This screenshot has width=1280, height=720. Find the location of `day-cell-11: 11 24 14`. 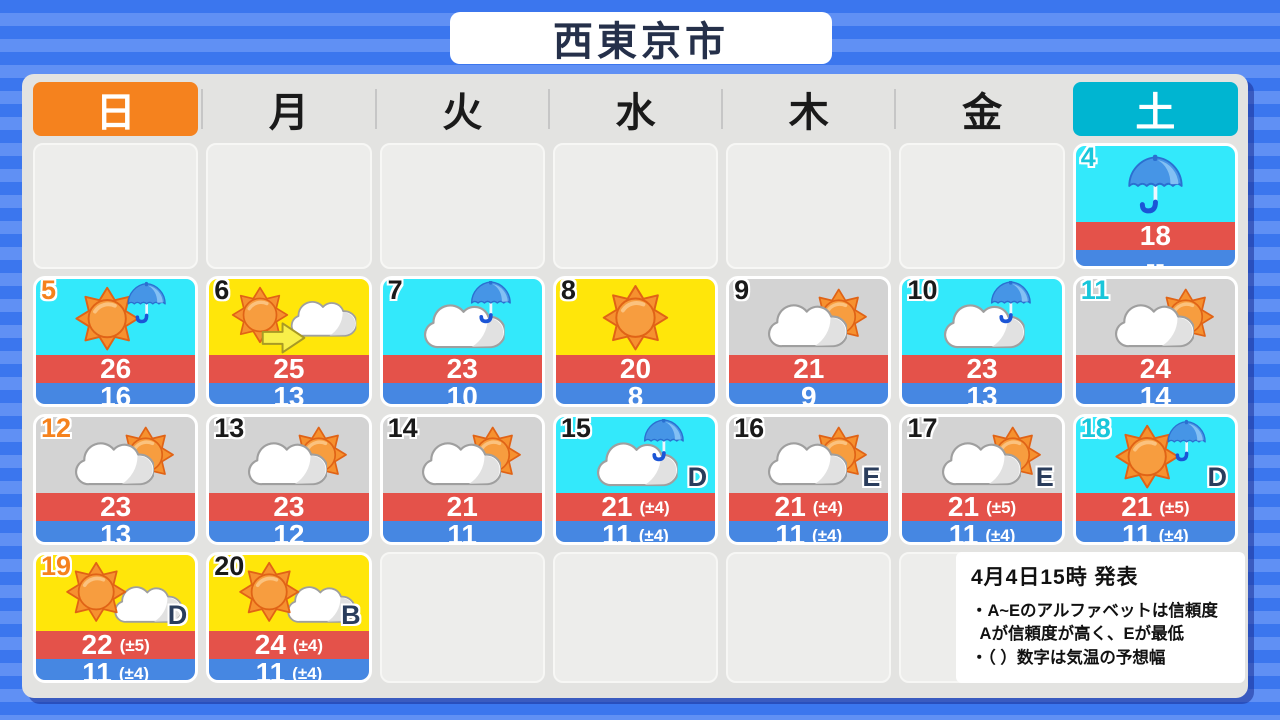

day-cell-11: 11 24 14 is located at coordinates (1155, 341).